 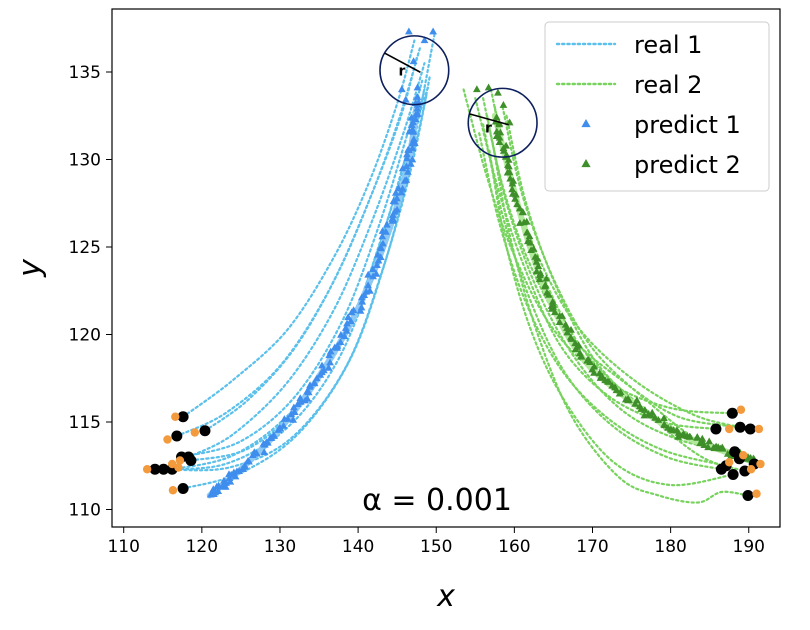 What do you see at coordinates (123, 547) in the screenshot?
I see `x-tick-label-110: 110` at bounding box center [123, 547].